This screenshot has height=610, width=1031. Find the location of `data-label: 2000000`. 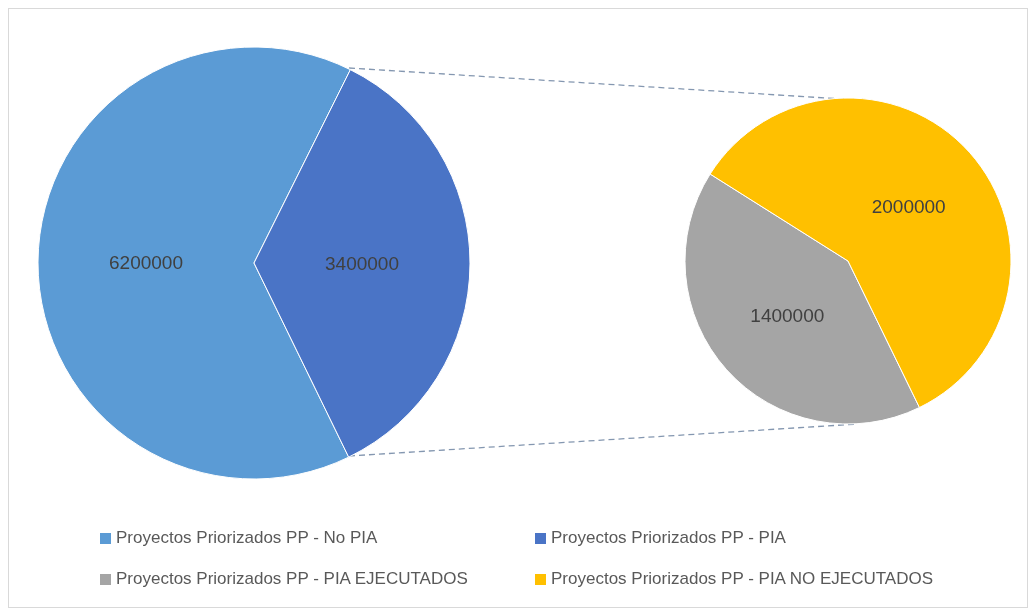

data-label: 2000000 is located at coordinates (908, 207).